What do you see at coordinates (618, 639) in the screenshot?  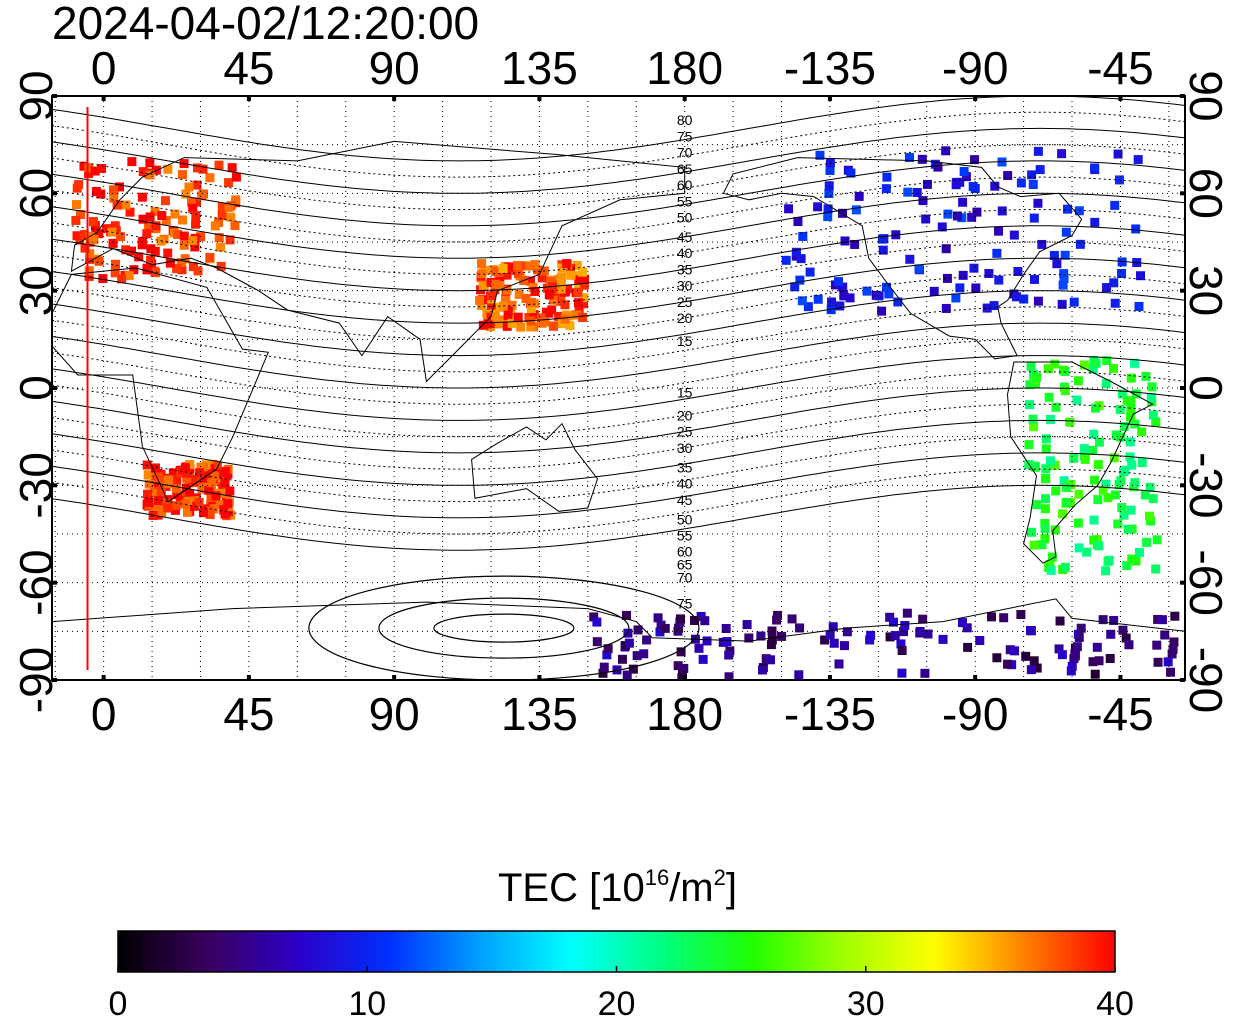 I see `coastline-antarctica` at bounding box center [618, 639].